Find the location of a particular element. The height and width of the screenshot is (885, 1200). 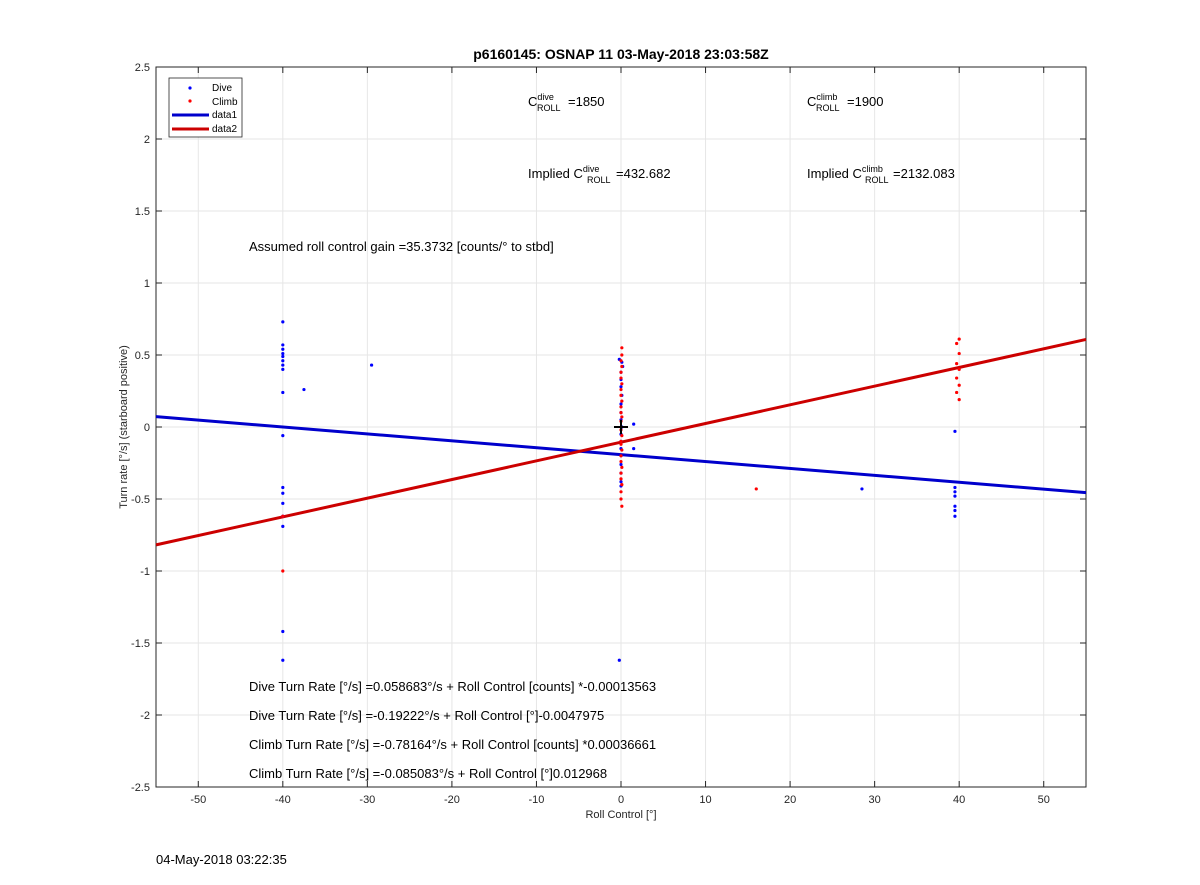

x-tick-label: -40 is located at coordinates (283, 800).